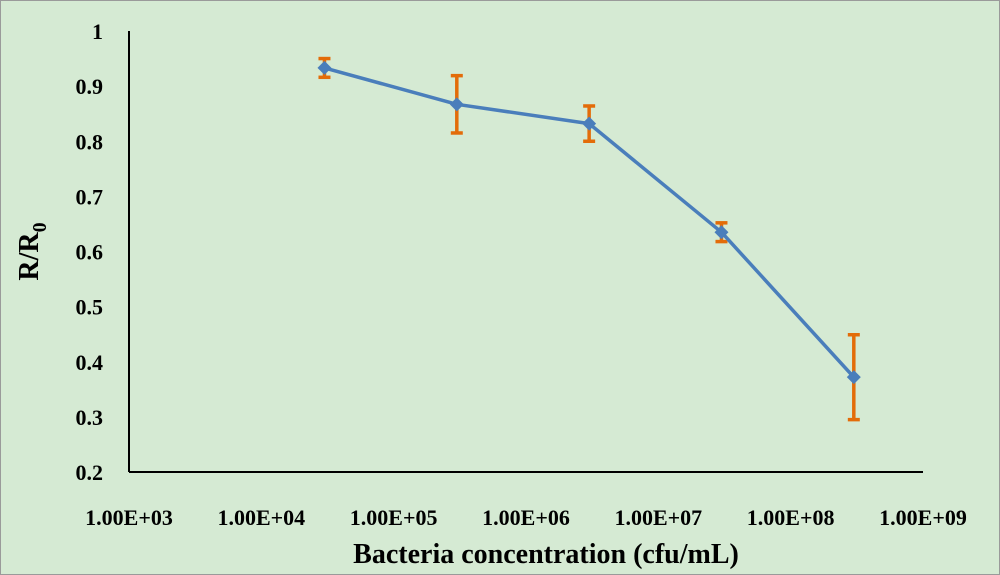 Image resolution: width=1000 pixels, height=575 pixels. I want to click on y-tick-label: 0.2, so click(90, 472).